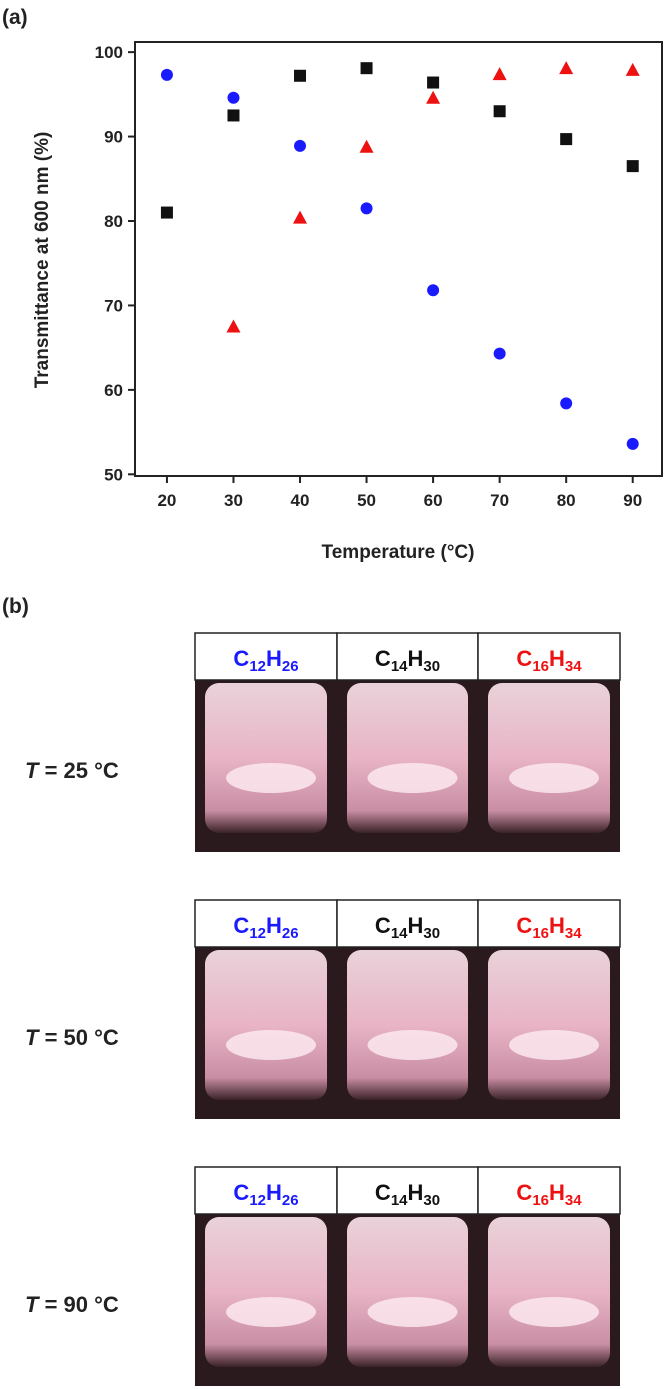 The height and width of the screenshot is (1389, 664). What do you see at coordinates (113, 474) in the screenshot?
I see `y-tick-label: 50` at bounding box center [113, 474].